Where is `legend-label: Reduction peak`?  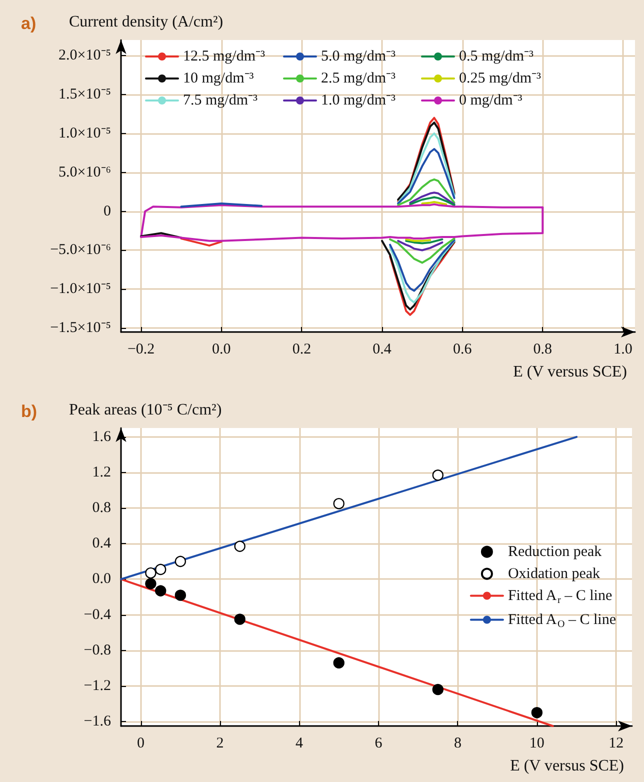
legend-label: Reduction peak is located at coordinates (555, 552).